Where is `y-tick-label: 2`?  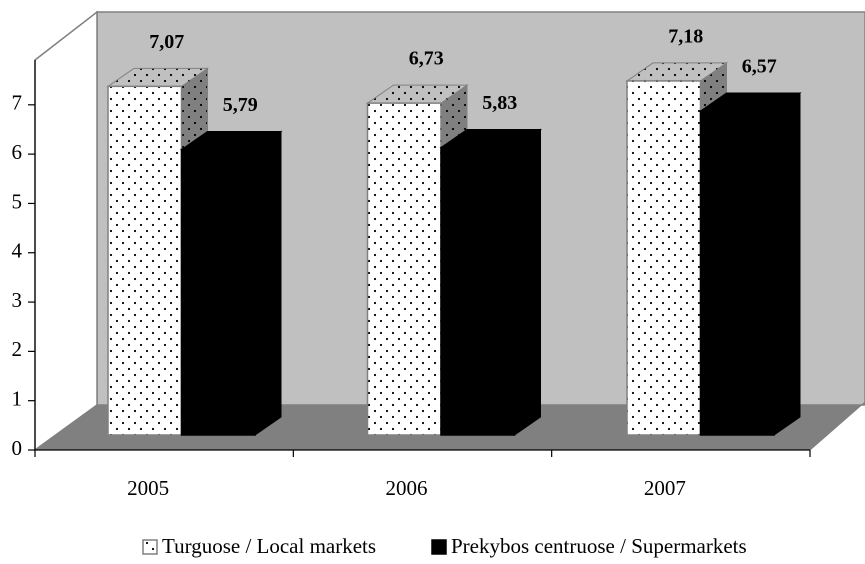 y-tick-label: 2 is located at coordinates (17, 349).